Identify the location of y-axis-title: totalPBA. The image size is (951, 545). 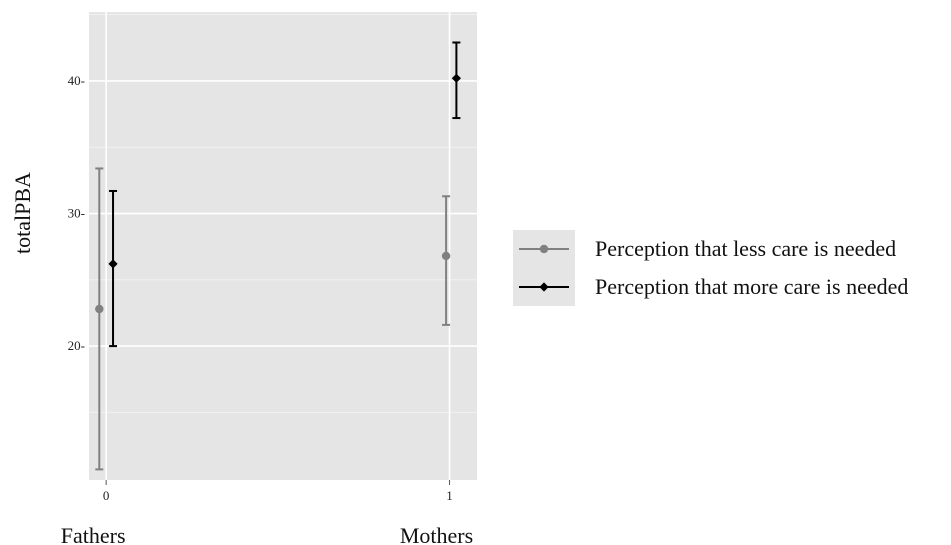
(22, 213).